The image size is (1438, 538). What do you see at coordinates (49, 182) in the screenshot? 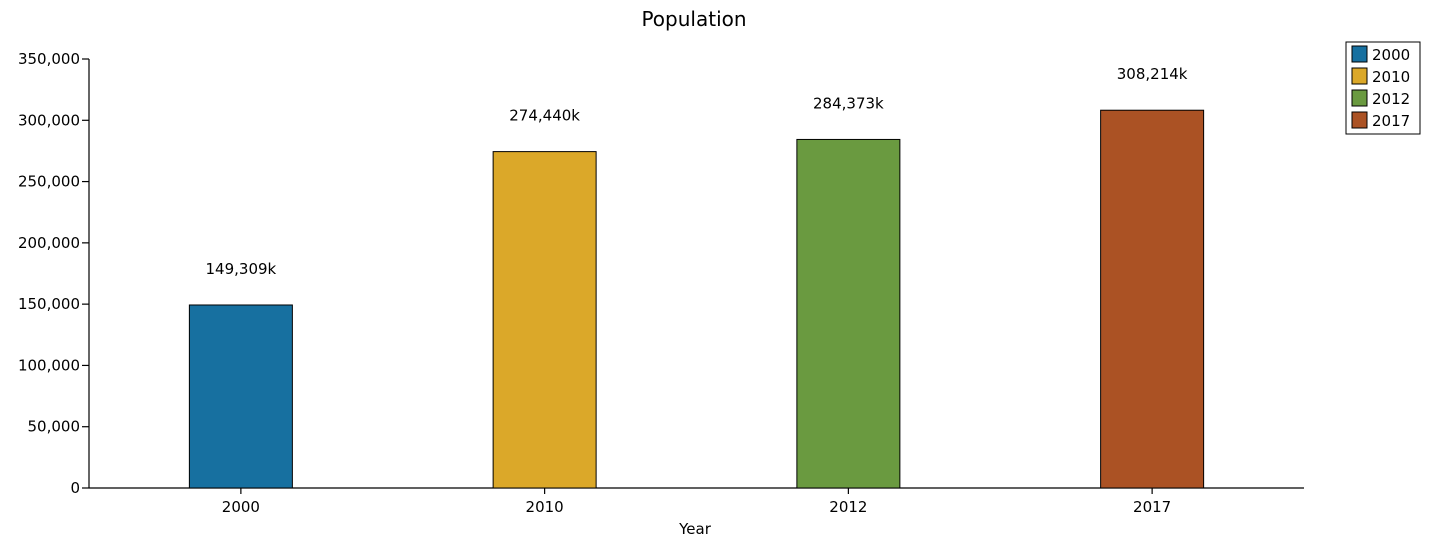
I see `y-tick-label: 250,000` at bounding box center [49, 182].